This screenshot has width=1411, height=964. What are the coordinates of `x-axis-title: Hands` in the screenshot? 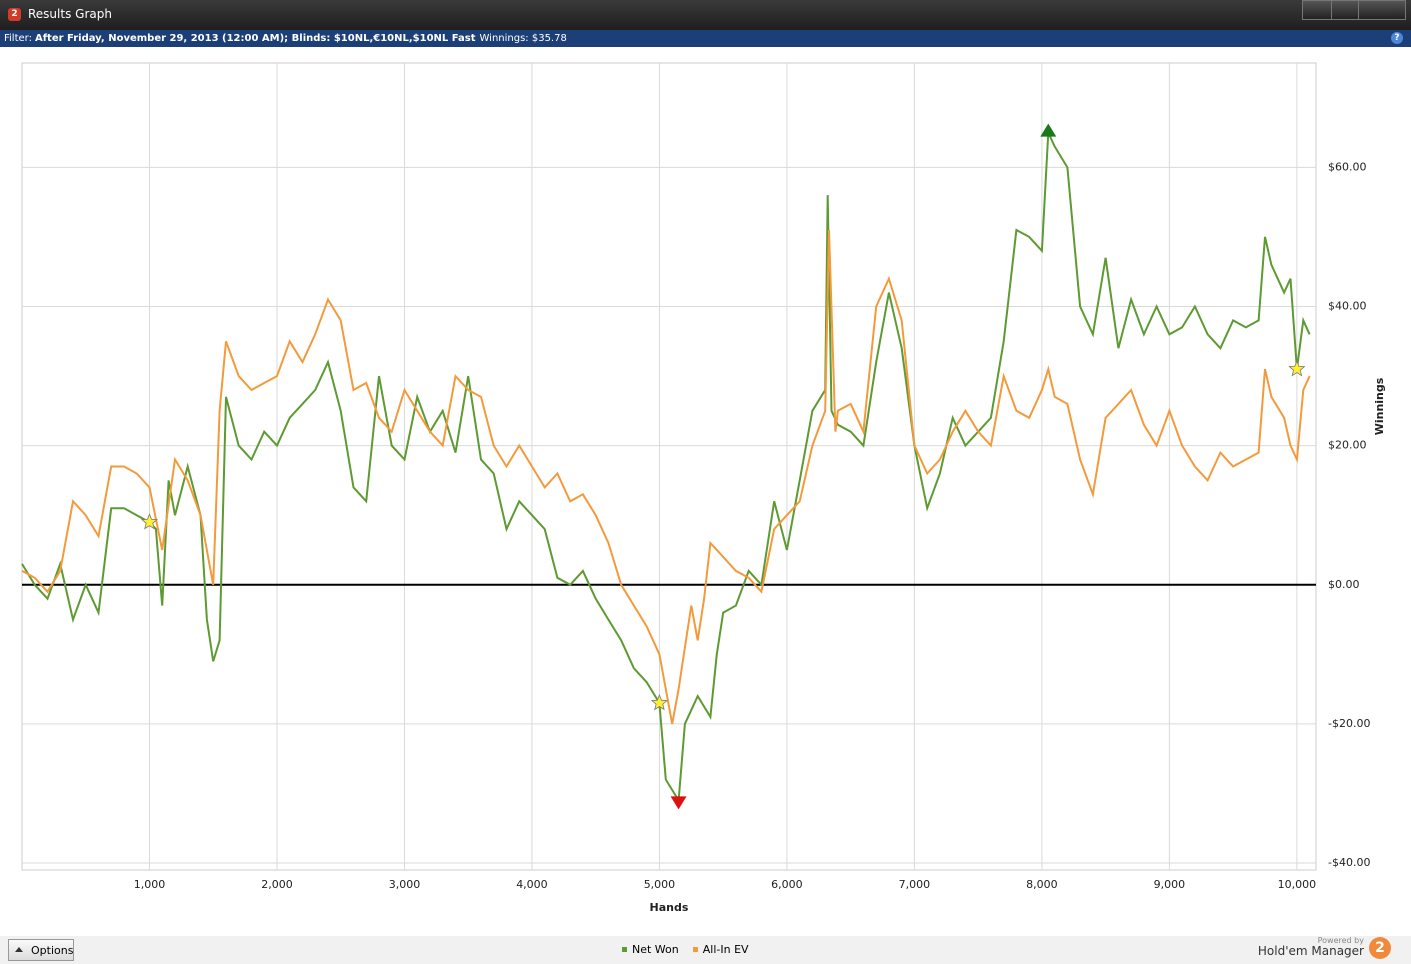 It's located at (669, 907).